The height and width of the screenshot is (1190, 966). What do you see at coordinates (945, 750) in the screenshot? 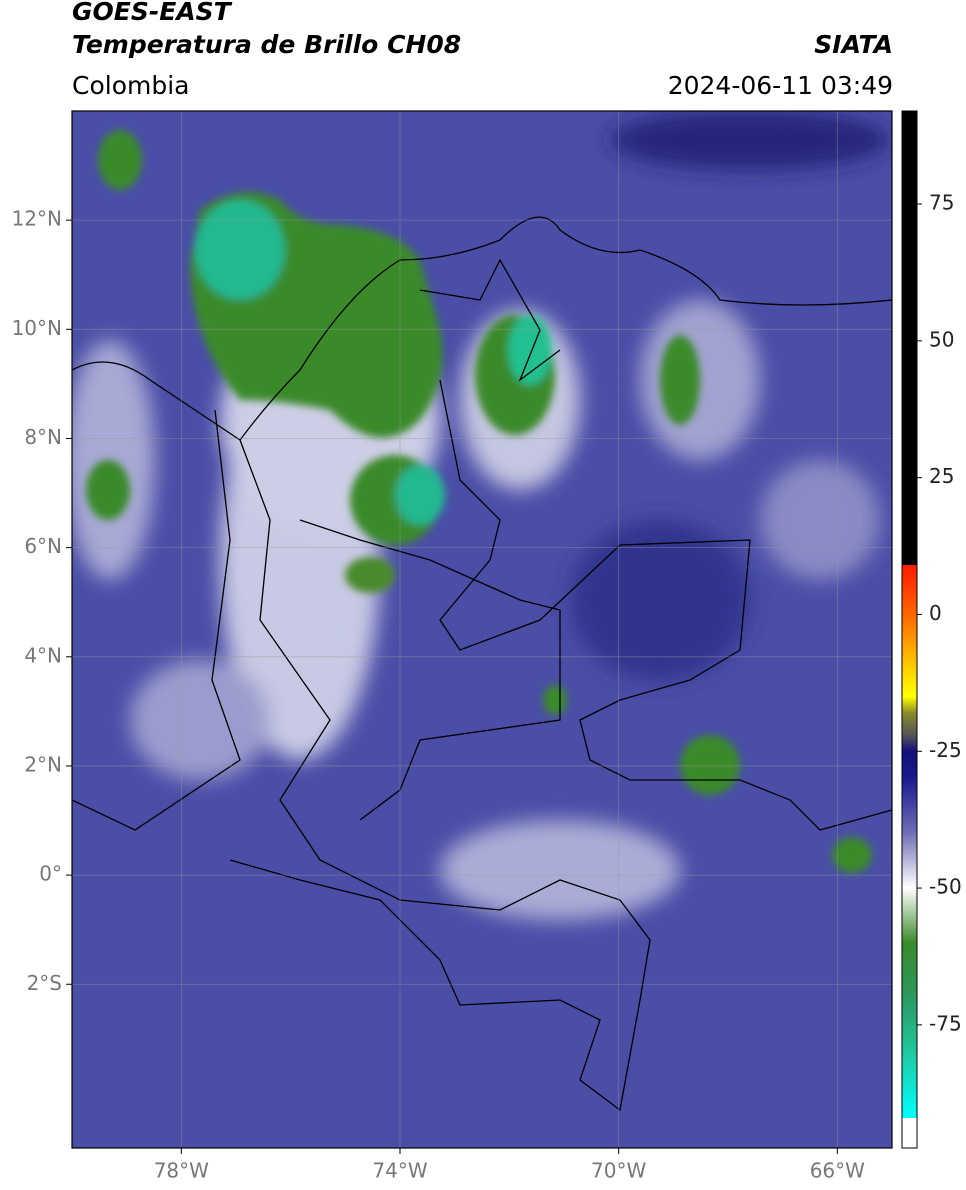
I see `colorbar-tick-label: -25` at bounding box center [945, 750].